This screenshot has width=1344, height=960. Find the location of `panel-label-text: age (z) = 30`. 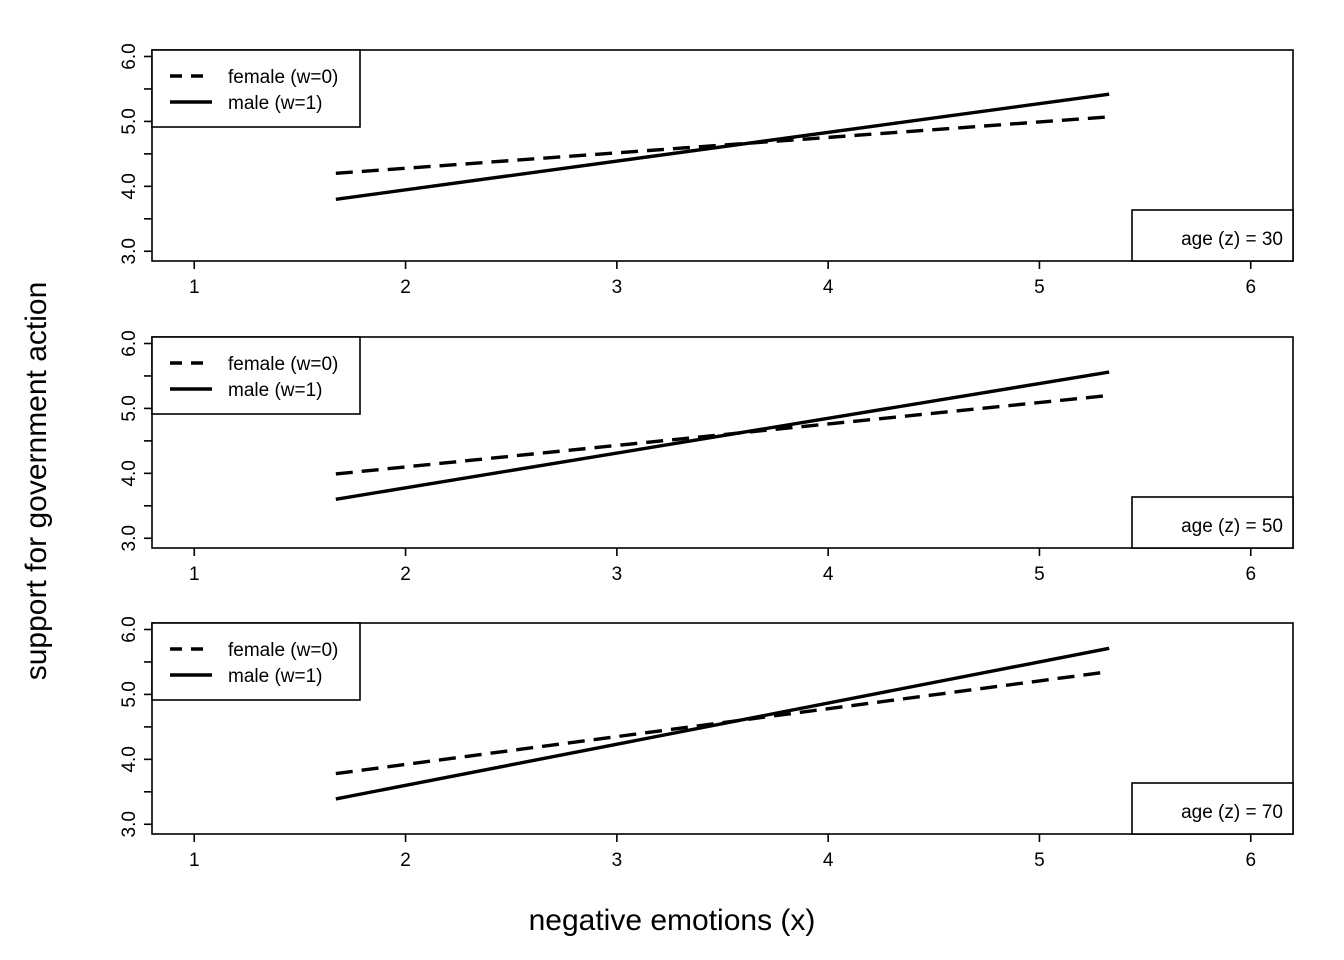

panel-label-text: age (z) = 30 is located at coordinates (1232, 239).